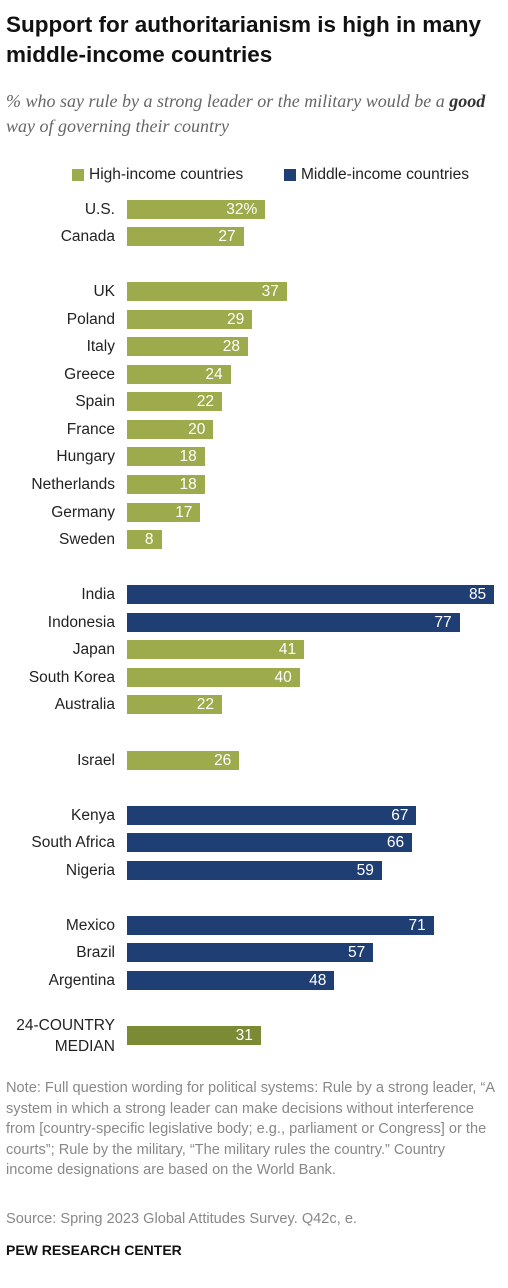  What do you see at coordinates (117, 126) in the screenshot?
I see `subtitle-text: way of governing their country` at bounding box center [117, 126].